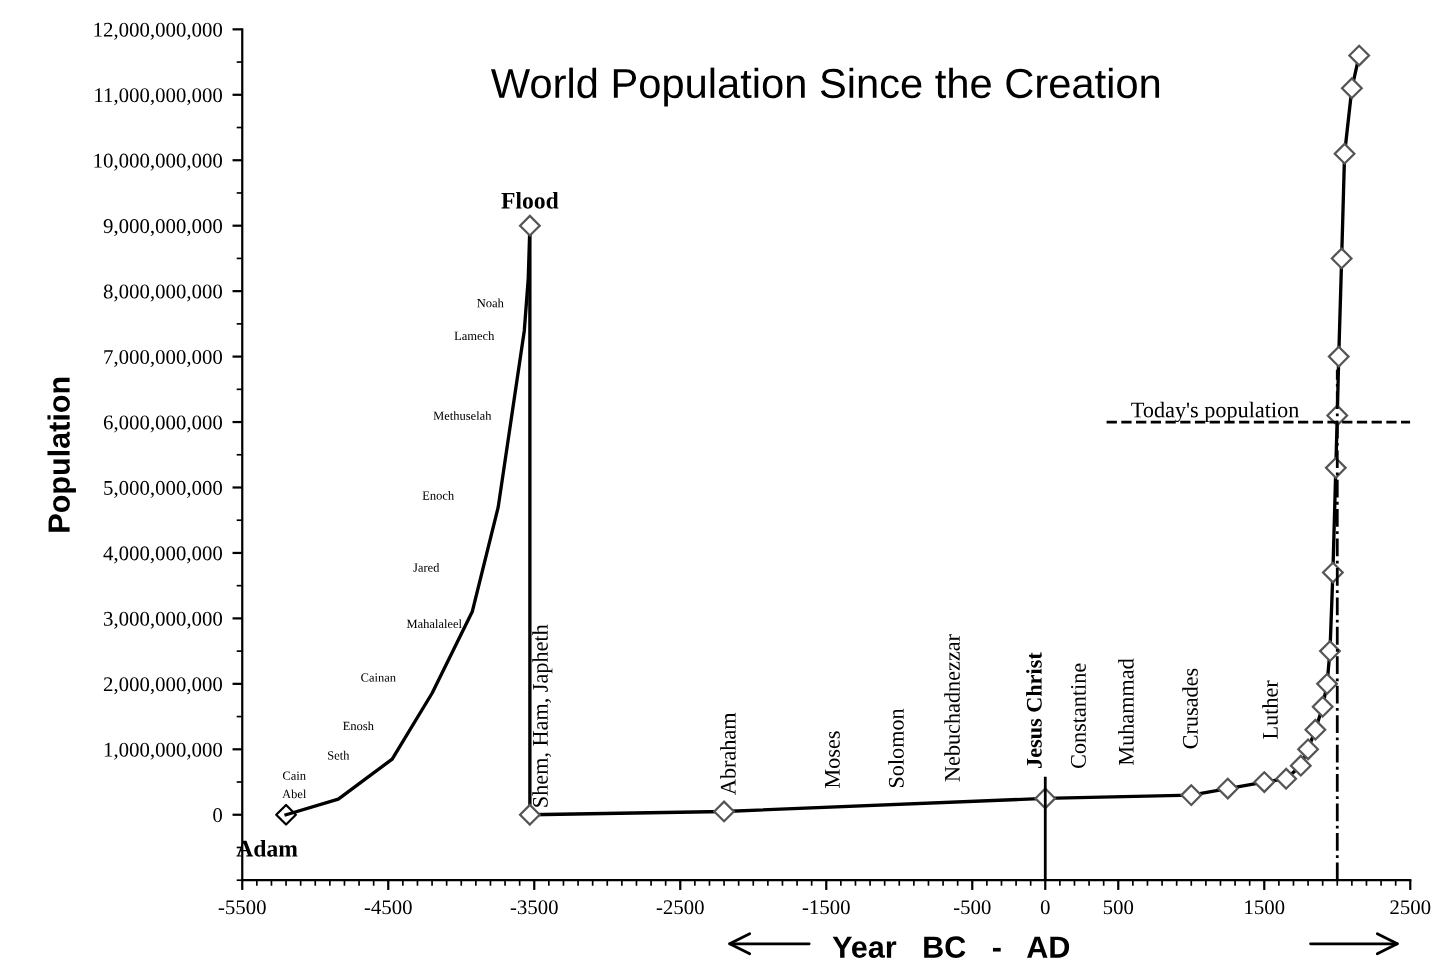 Image resolution: width=1442 pixels, height=978 pixels. Describe the element at coordinates (163, 751) in the screenshot. I see `y-tick-label: 1,000,000,000` at that location.